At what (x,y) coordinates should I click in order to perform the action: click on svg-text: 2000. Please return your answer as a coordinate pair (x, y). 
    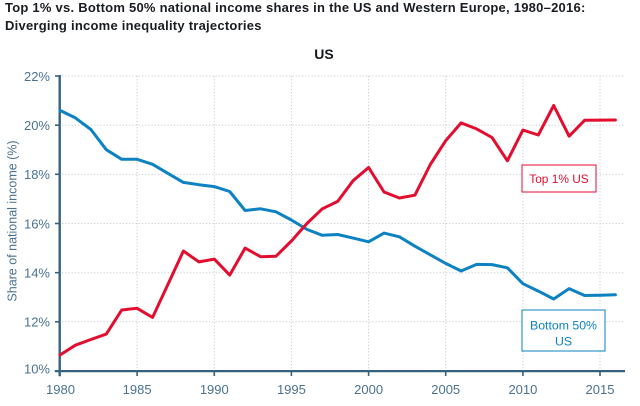
    Looking at the image, I should click on (368, 389).